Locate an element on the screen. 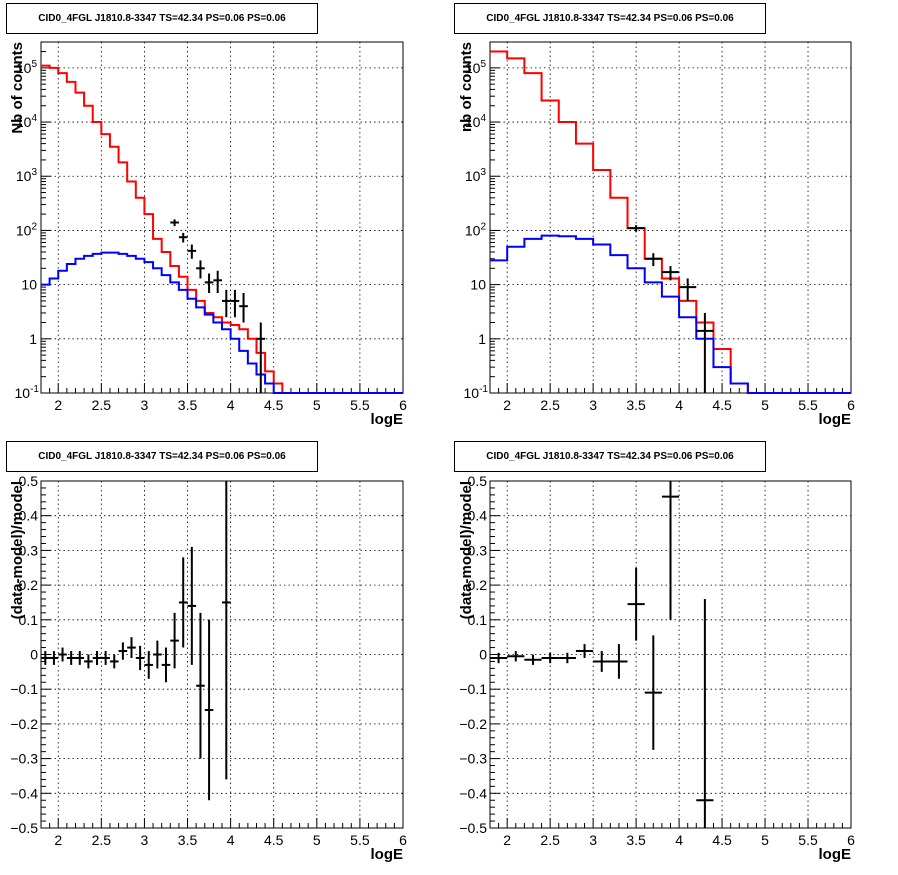  y-axis-label: (data-model)/model is located at coordinates (17, 550).